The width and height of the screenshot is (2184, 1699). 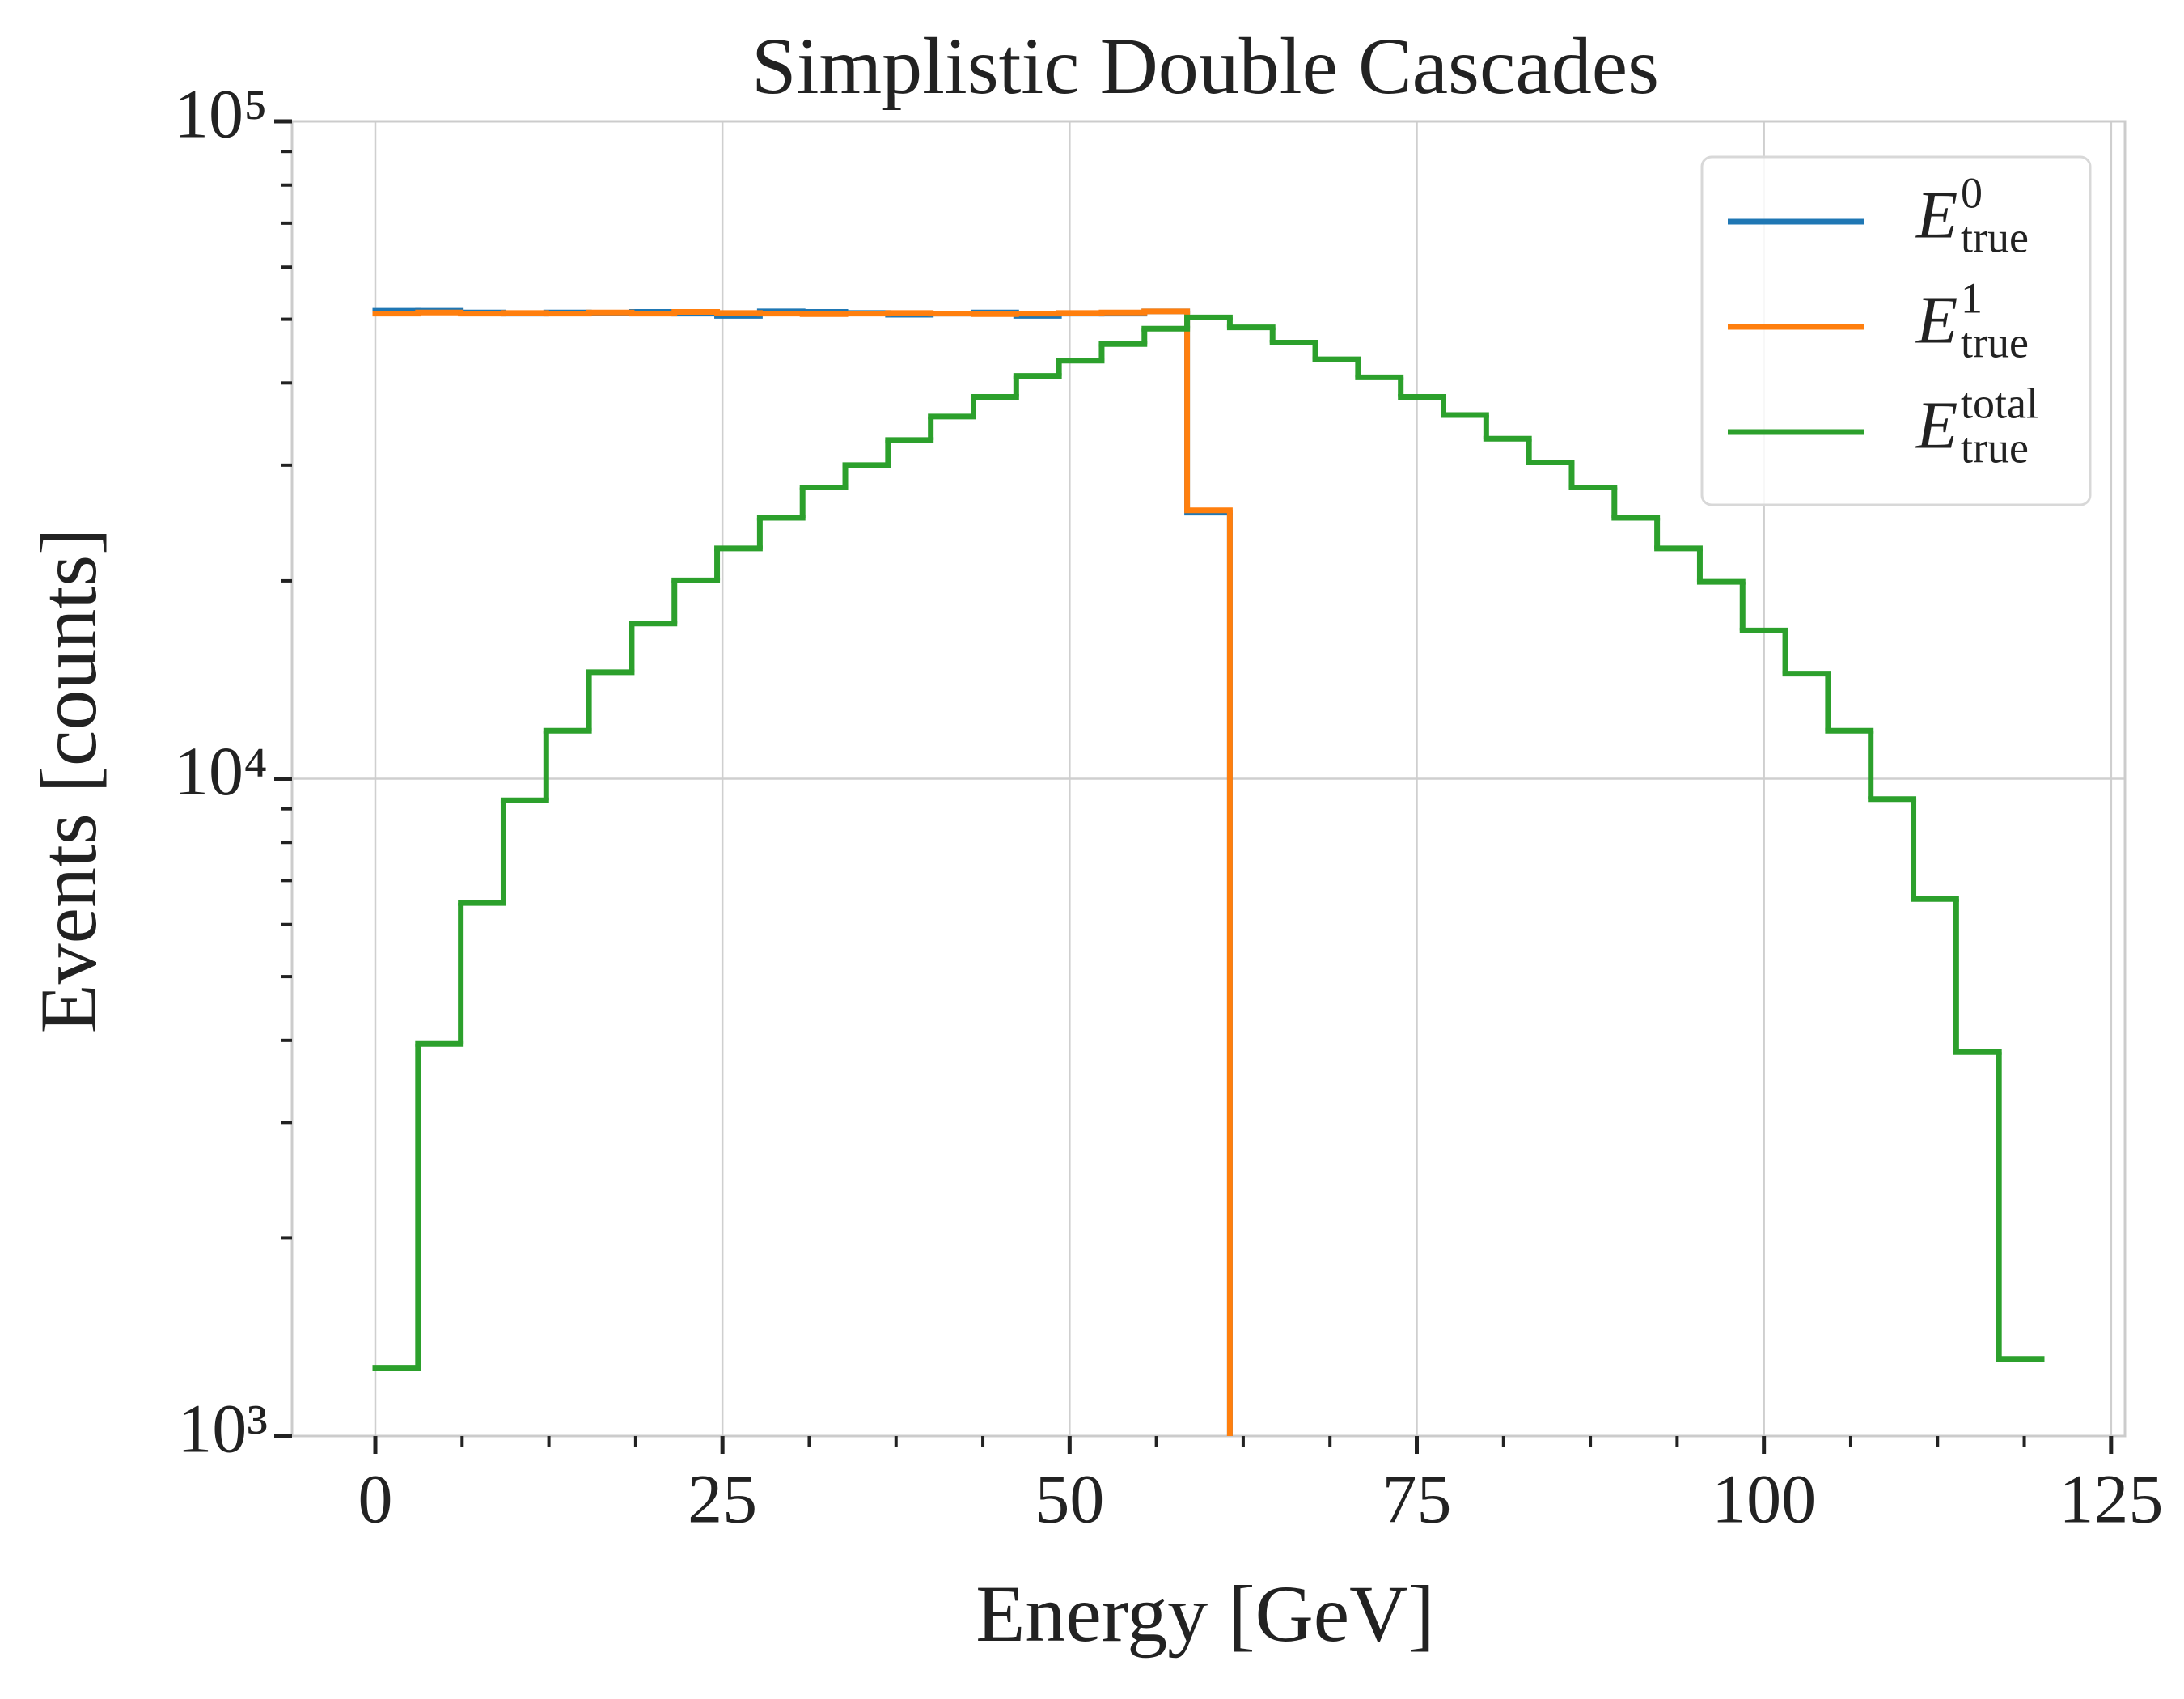 What do you see at coordinates (2111, 1499) in the screenshot?
I see `x-tick-label: 125` at bounding box center [2111, 1499].